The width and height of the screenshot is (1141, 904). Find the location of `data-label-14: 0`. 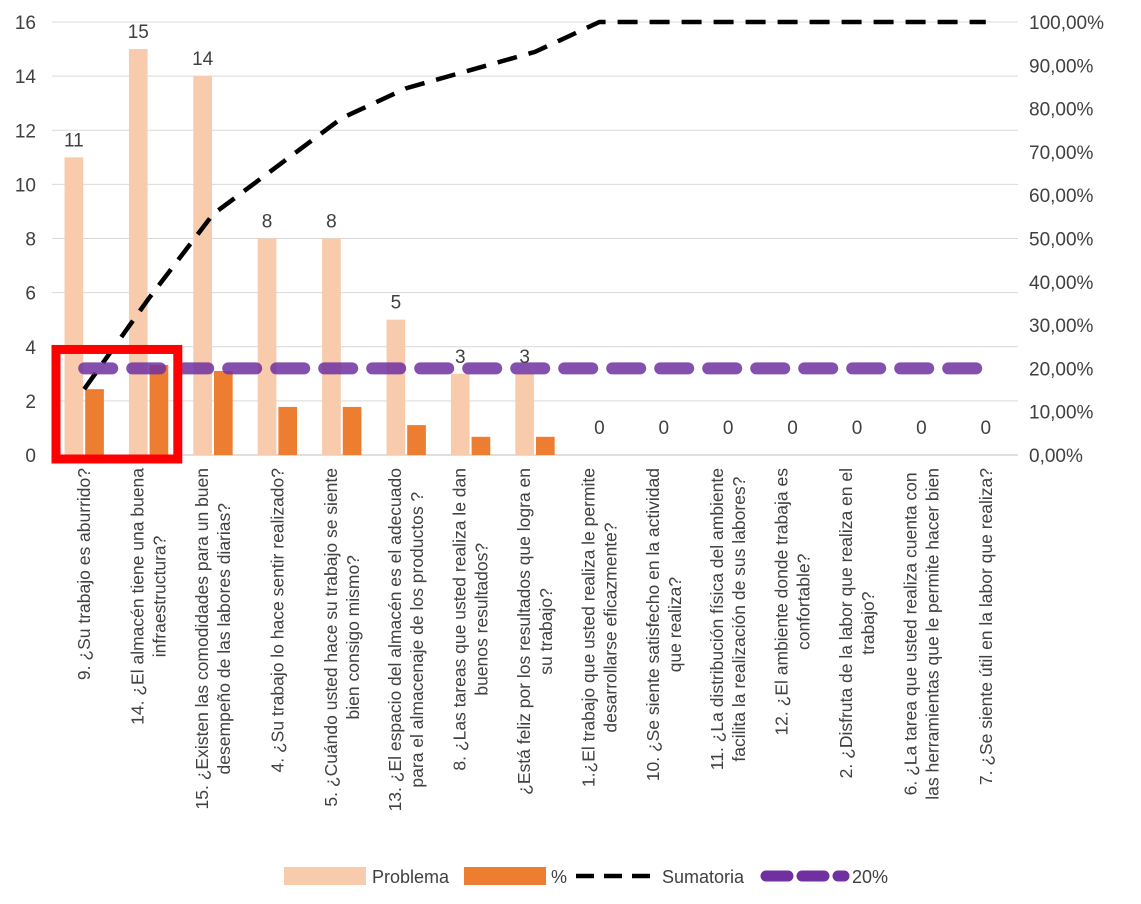

data-label-14: 0 is located at coordinates (921, 428).